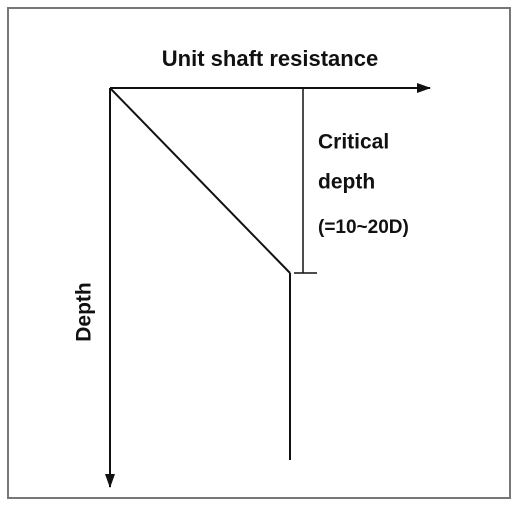  I want to click on critical-depth-label: depth, so click(346, 182).